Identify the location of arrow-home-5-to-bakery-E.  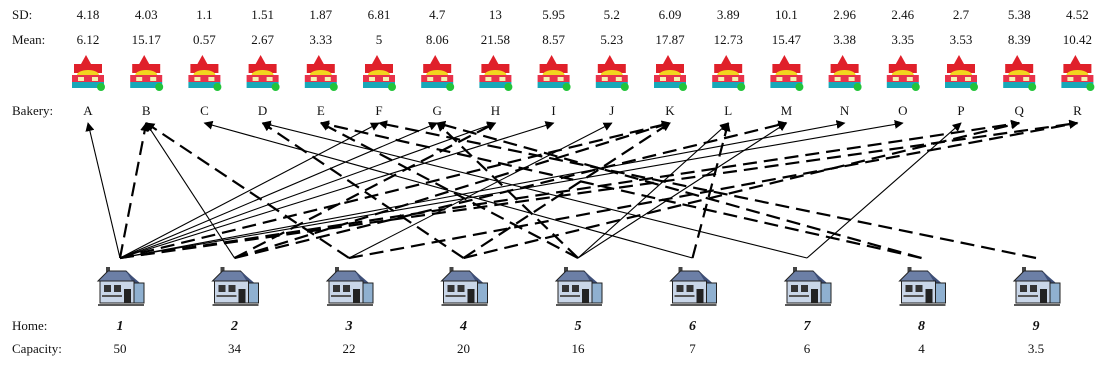
(449, 190).